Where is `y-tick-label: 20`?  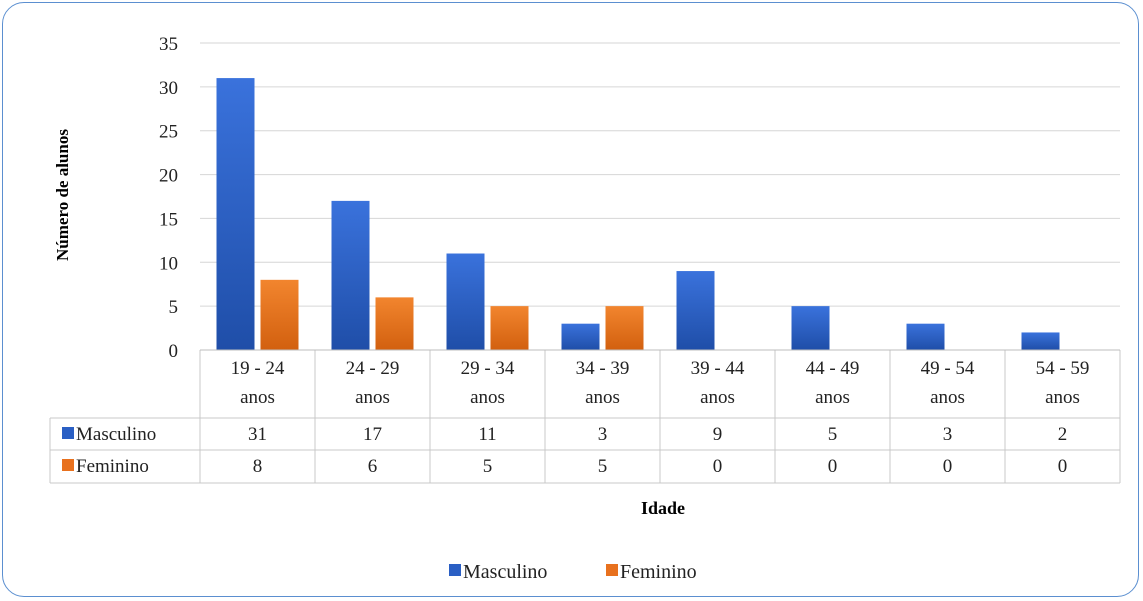 y-tick-label: 20 is located at coordinates (168, 176).